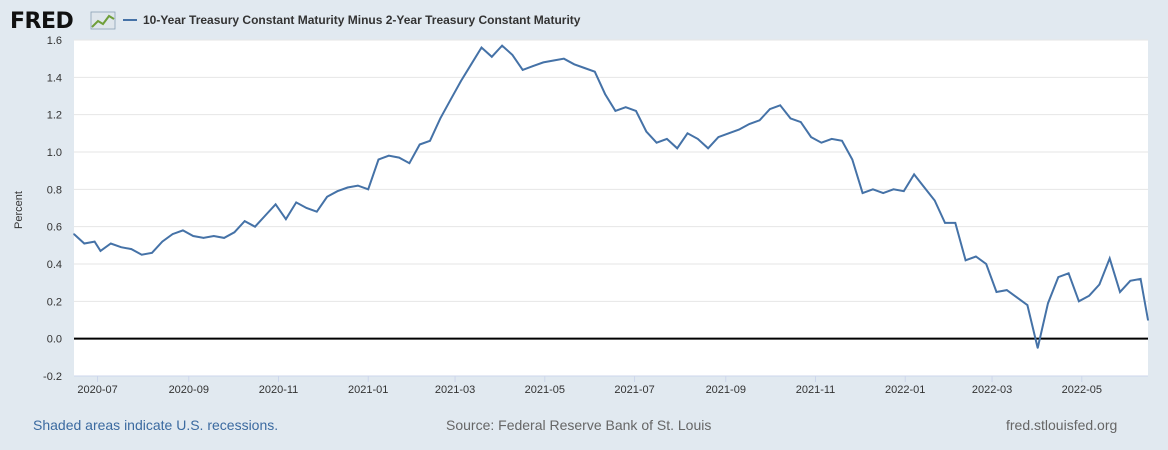 Image resolution: width=1168 pixels, height=450 pixels. I want to click on x-tick-label: 2022-05, so click(1082, 390).